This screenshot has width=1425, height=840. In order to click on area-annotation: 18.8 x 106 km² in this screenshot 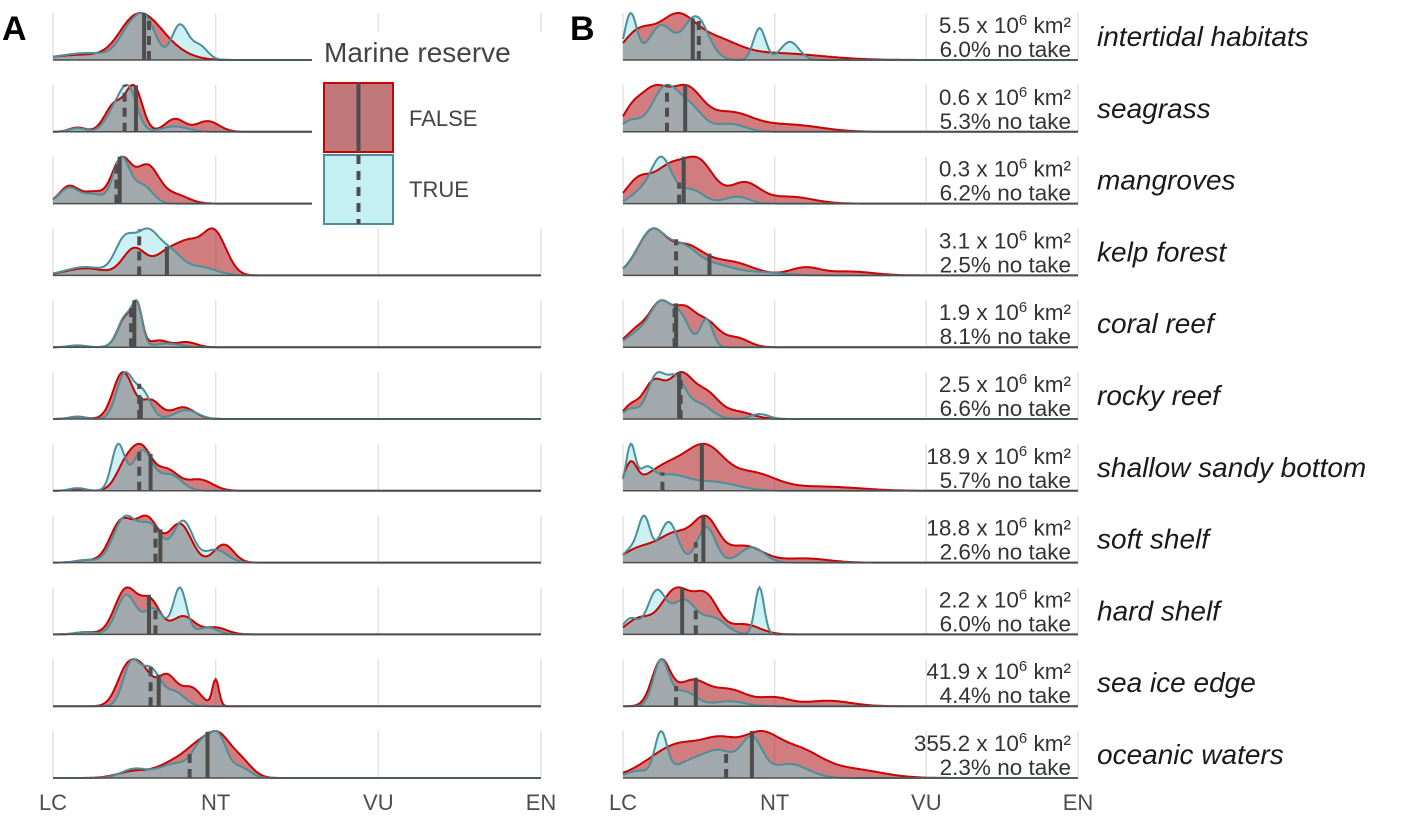, I will do `click(998, 528)`.